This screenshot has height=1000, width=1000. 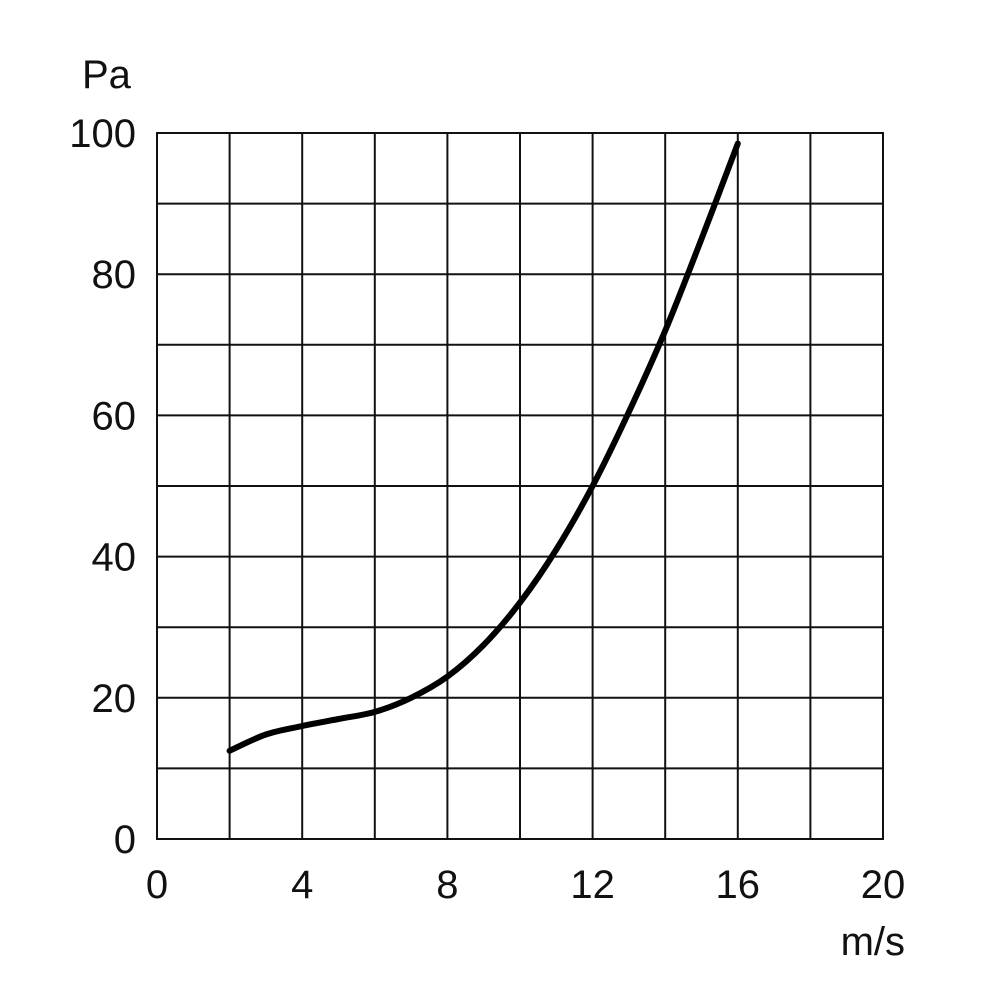 I want to click on x-tick-label: 4, so click(x=302, y=885).